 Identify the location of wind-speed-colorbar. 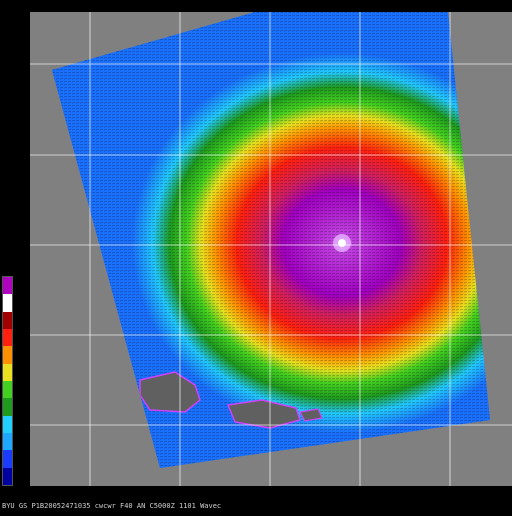
(7, 381).